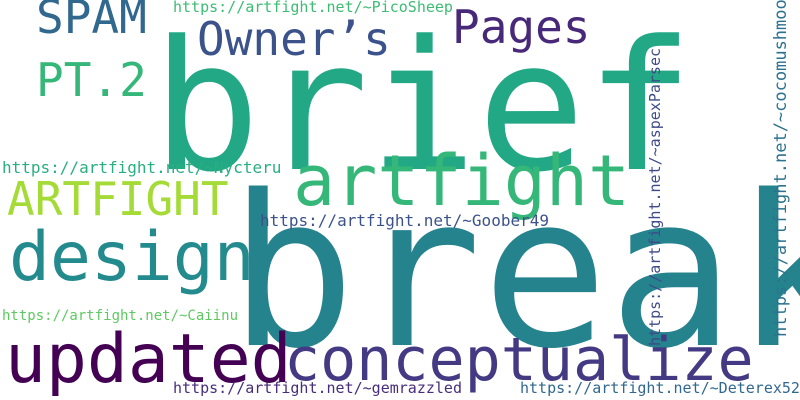 This screenshot has width=800, height=400. What do you see at coordinates (521, 27) in the screenshot?
I see `word-pages: Pages` at bounding box center [521, 27].